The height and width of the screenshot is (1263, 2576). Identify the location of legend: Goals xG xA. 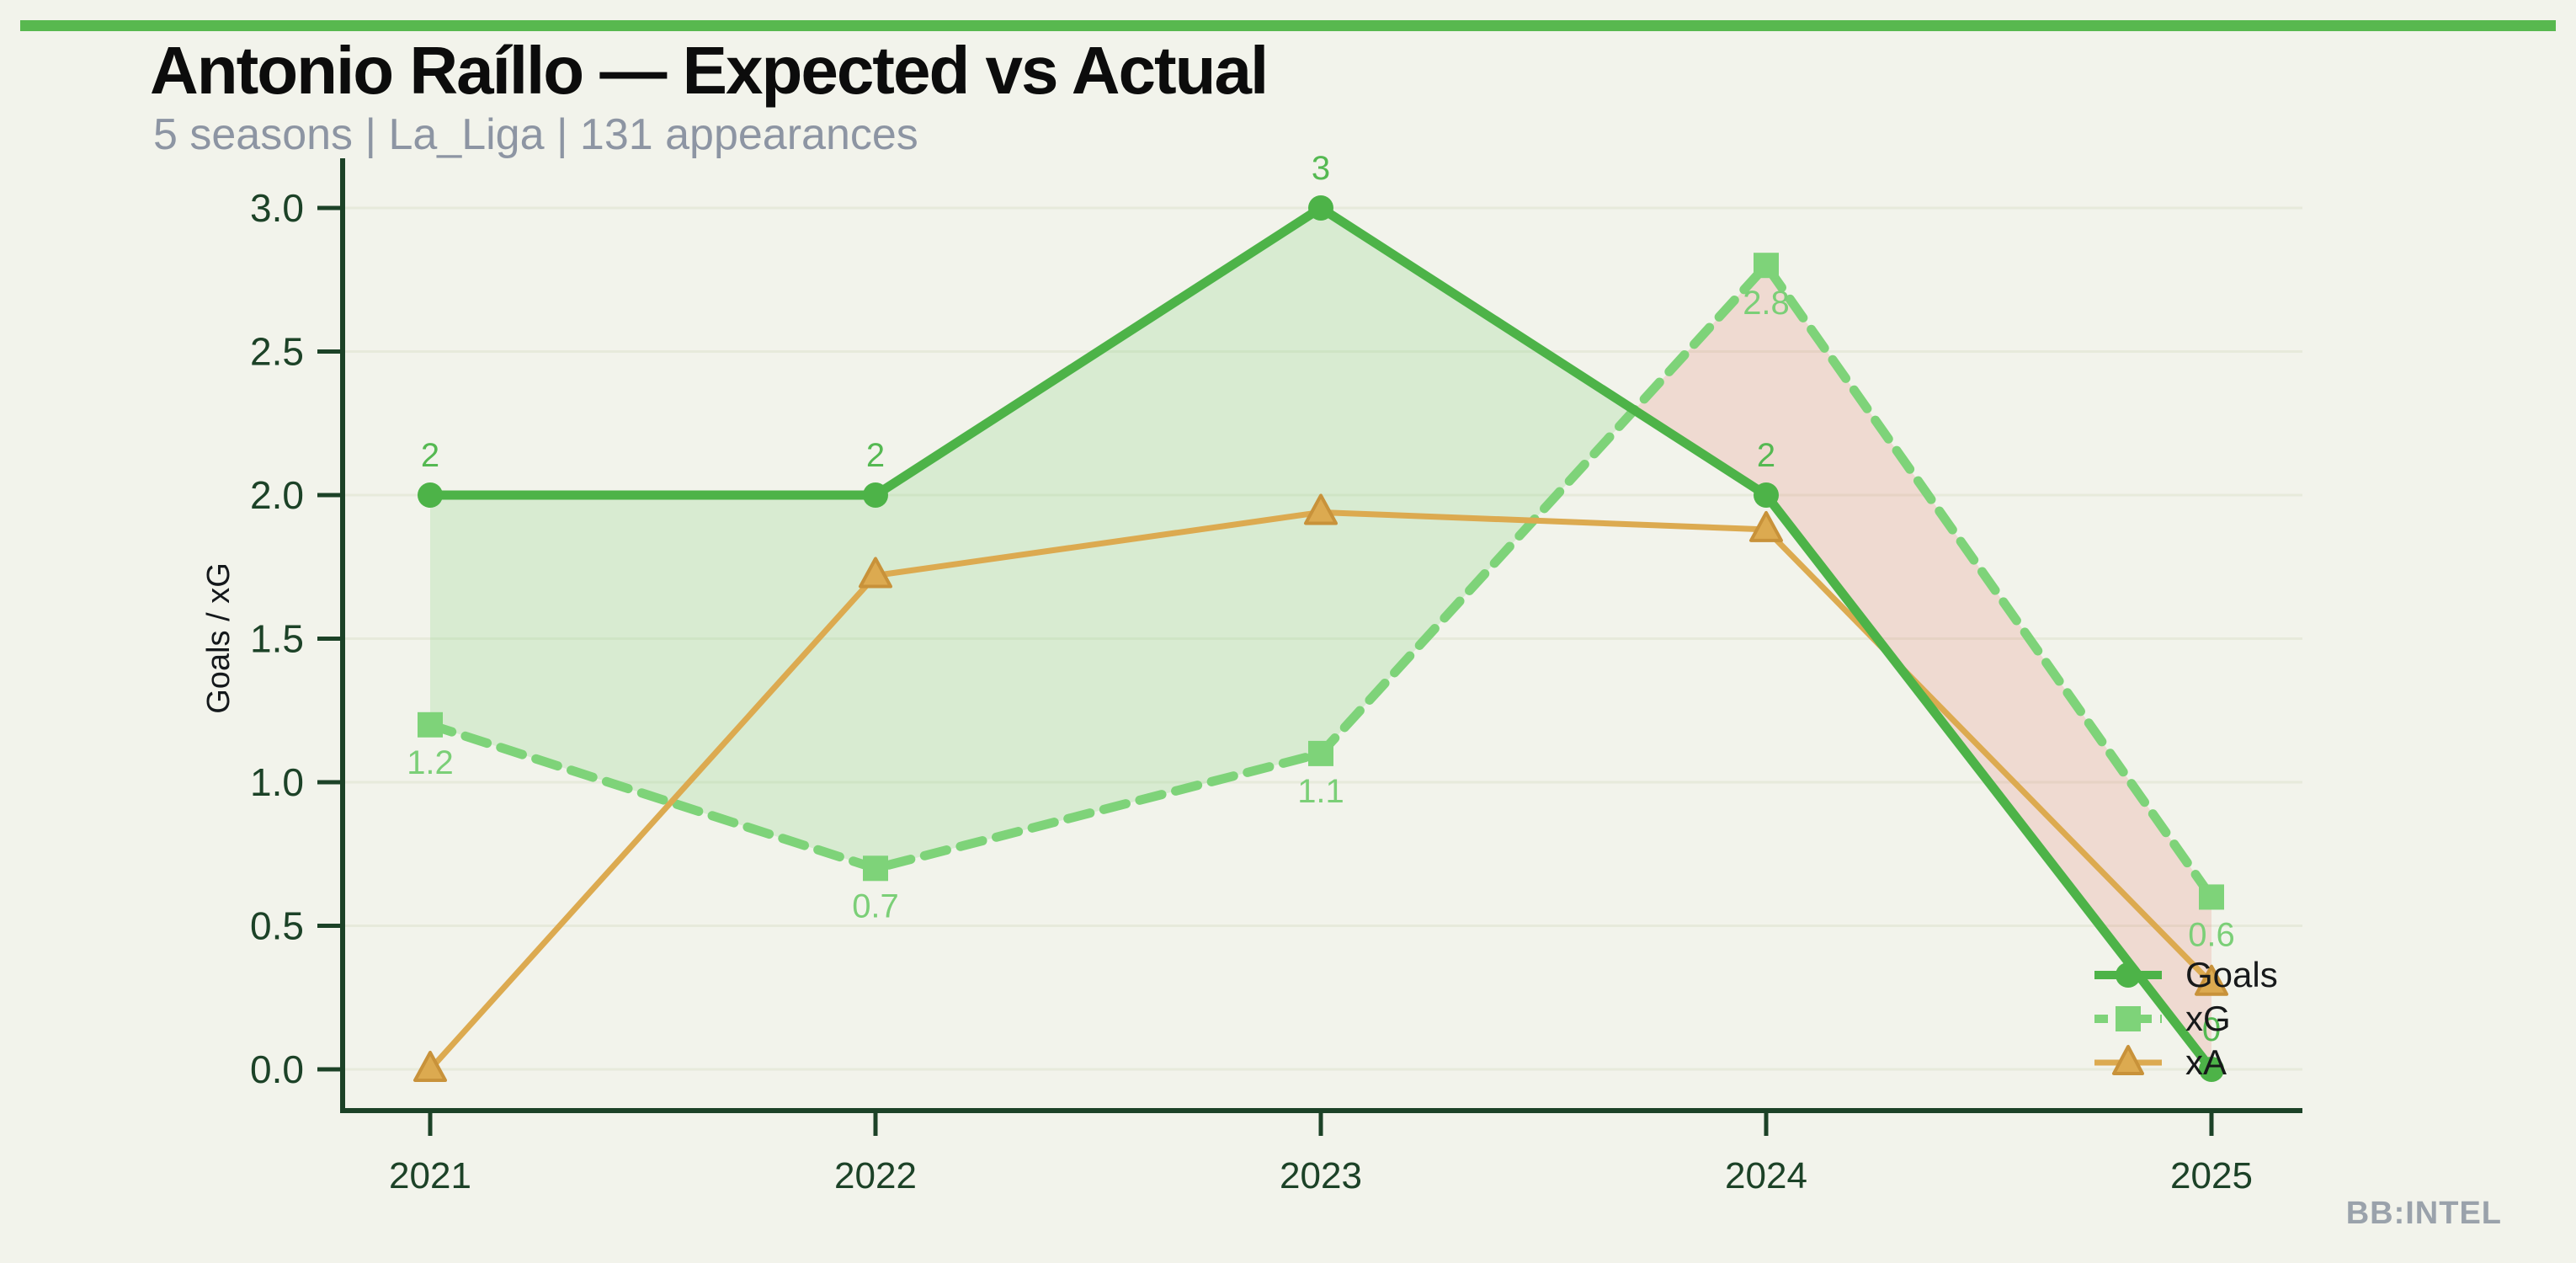
(2186, 1018).